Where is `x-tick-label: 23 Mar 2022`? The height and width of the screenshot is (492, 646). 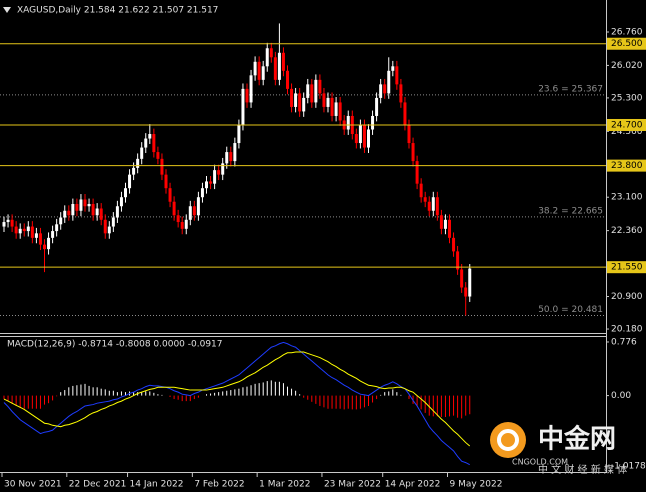
x-tick-label: 23 Mar 2022 is located at coordinates (352, 485).